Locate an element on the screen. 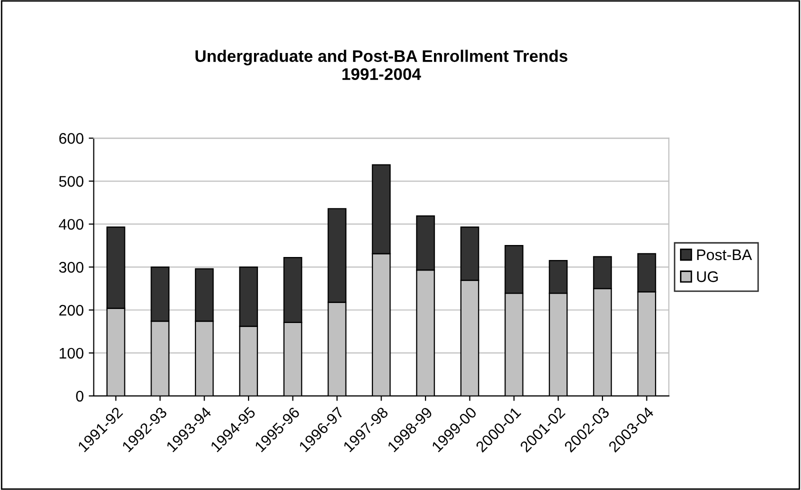 The width and height of the screenshot is (801, 490). y-tick-label: 100 is located at coordinates (72, 353).